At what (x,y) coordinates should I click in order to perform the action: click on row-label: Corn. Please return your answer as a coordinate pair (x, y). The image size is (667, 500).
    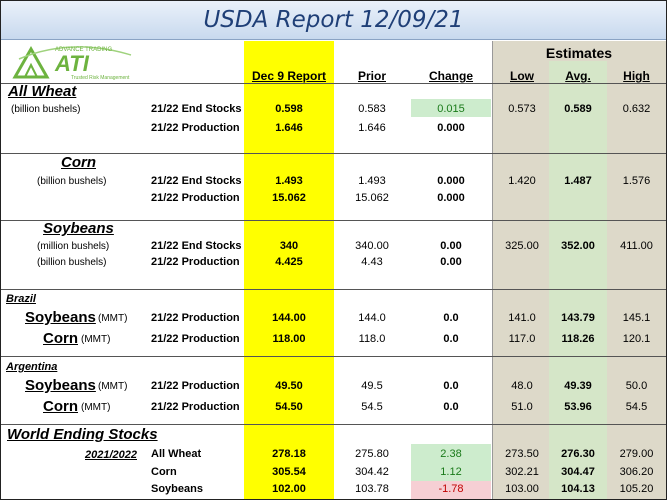
    Looking at the image, I should click on (164, 472).